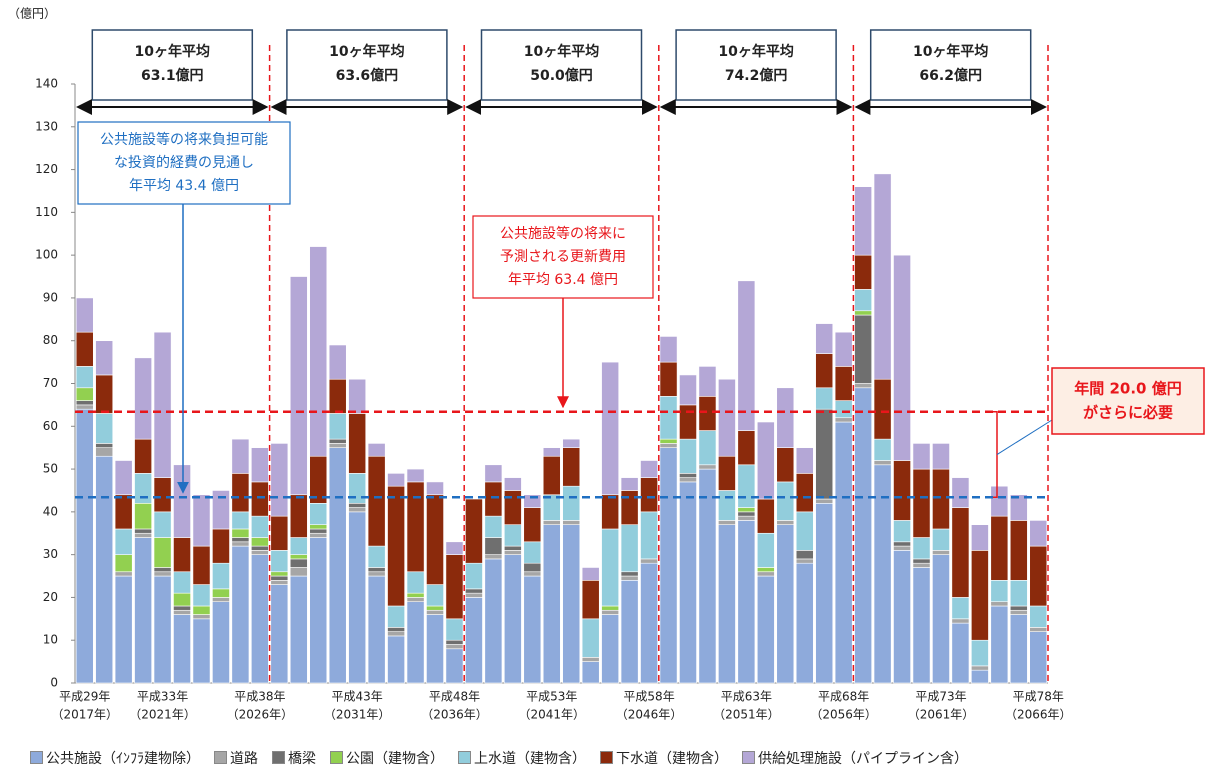  I want to click on x-tick-sublabel: （2031年）, so click(357, 715).